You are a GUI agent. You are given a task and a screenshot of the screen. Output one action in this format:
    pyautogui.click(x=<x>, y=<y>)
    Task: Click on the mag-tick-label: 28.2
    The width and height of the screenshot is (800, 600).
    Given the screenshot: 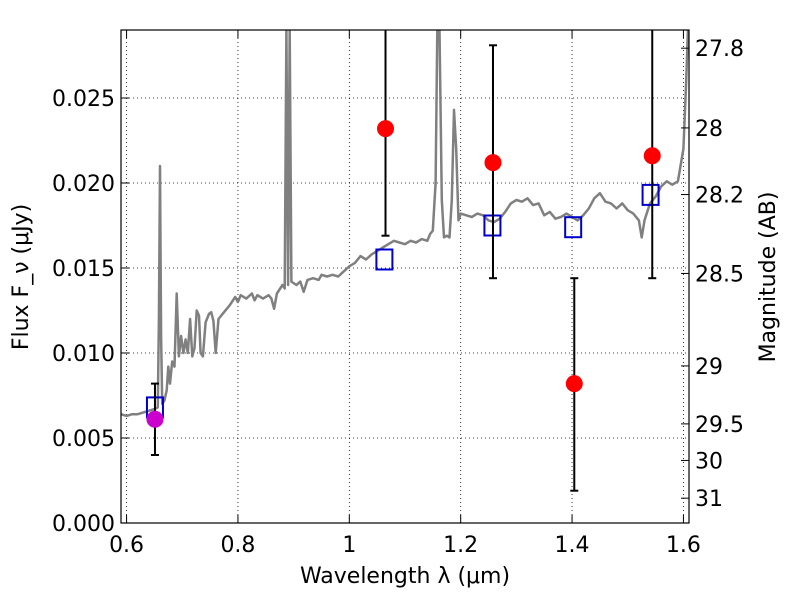 What is the action you would take?
    pyautogui.click(x=719, y=196)
    